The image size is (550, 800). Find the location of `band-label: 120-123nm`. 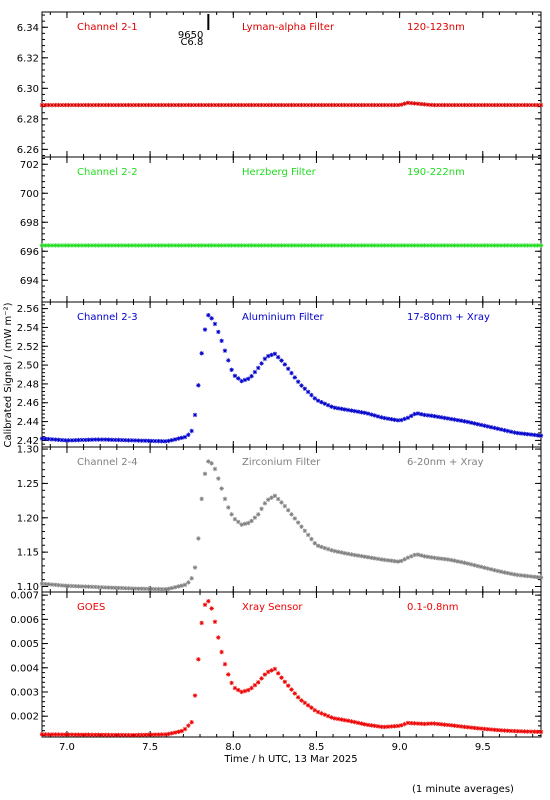

band-label: 120-123nm is located at coordinates (436, 27).